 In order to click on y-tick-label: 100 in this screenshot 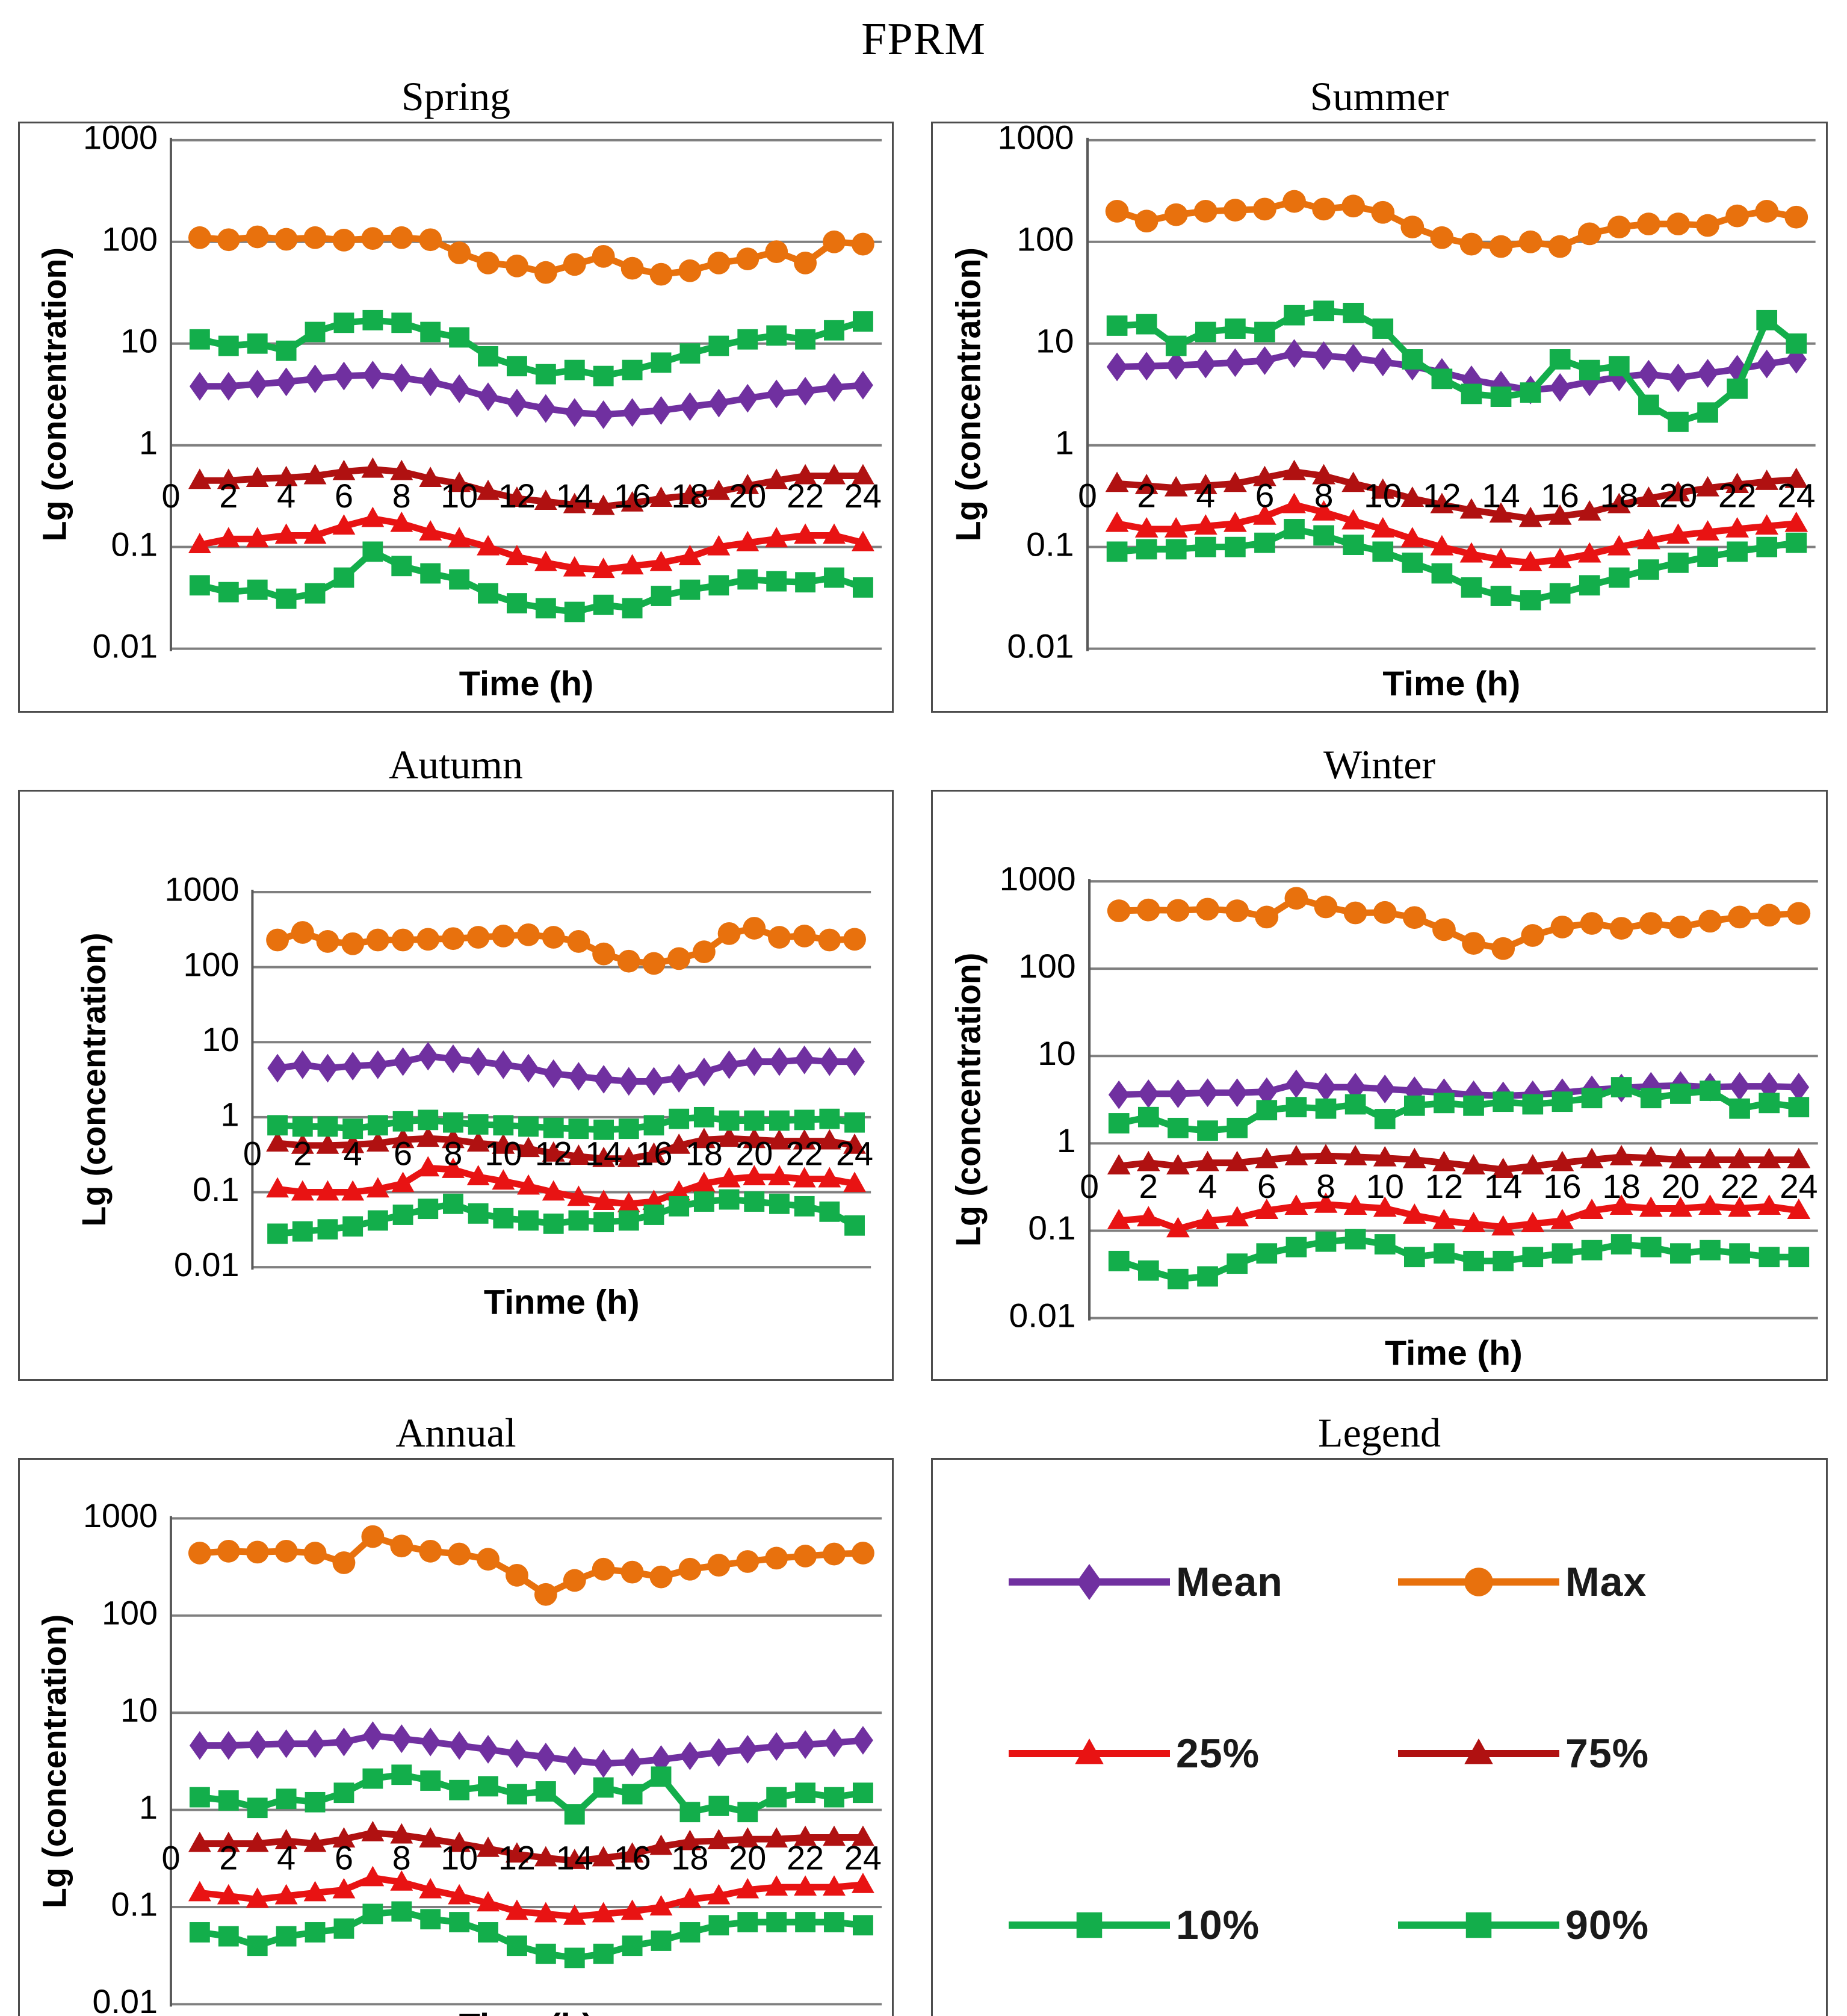, I will do `click(1045, 239)`.